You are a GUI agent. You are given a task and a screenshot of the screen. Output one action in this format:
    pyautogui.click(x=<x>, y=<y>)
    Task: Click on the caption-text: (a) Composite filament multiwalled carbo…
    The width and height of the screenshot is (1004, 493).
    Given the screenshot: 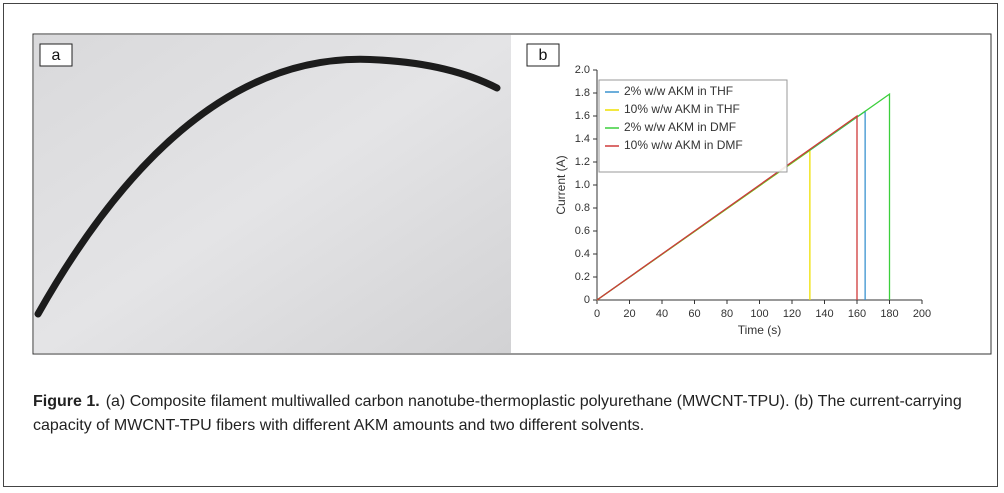 What is the action you would take?
    pyautogui.click(x=497, y=413)
    